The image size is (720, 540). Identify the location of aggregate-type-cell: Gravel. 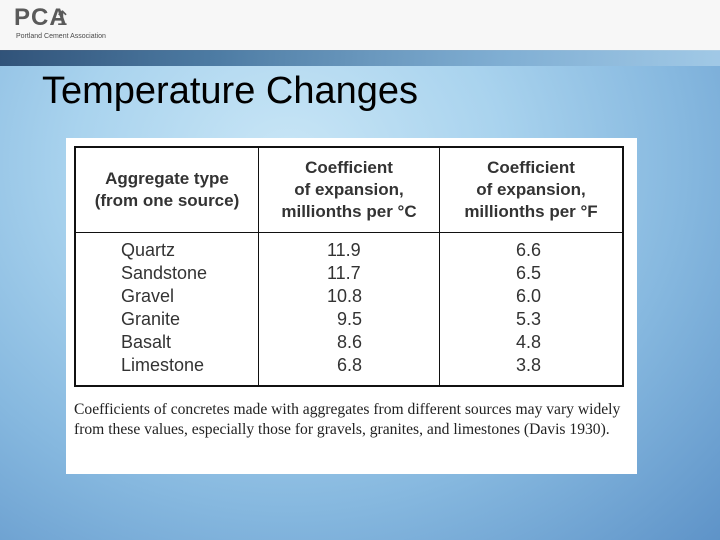
(148, 296).